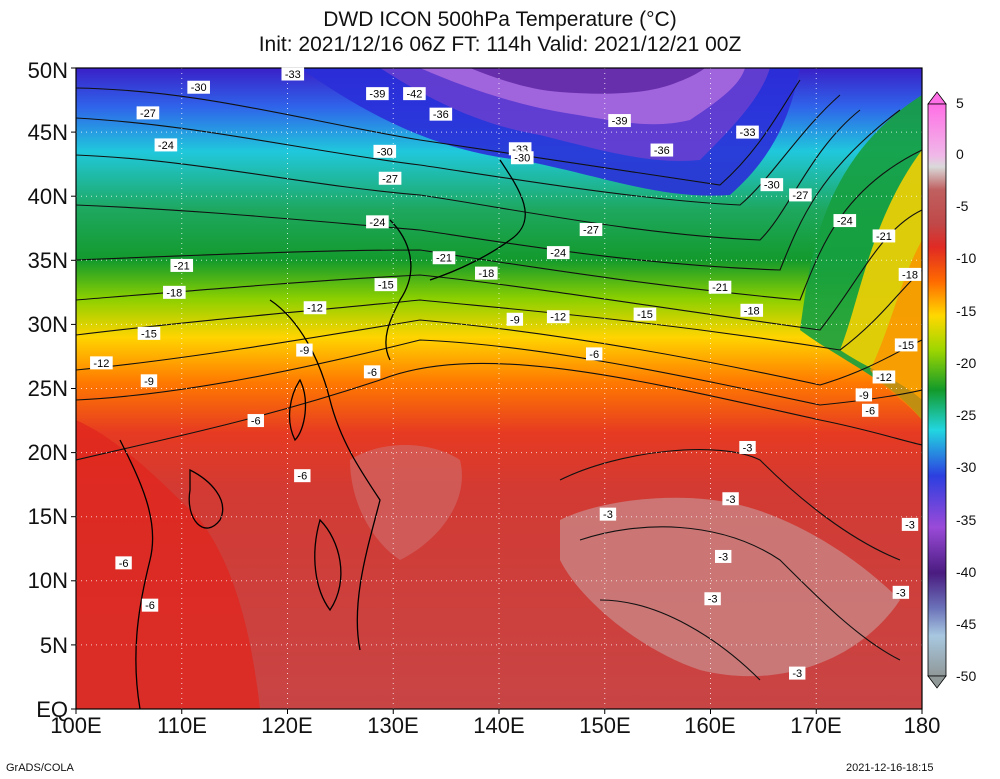  What do you see at coordinates (47, 70) in the screenshot?
I see `lat-label-50n: 50N` at bounding box center [47, 70].